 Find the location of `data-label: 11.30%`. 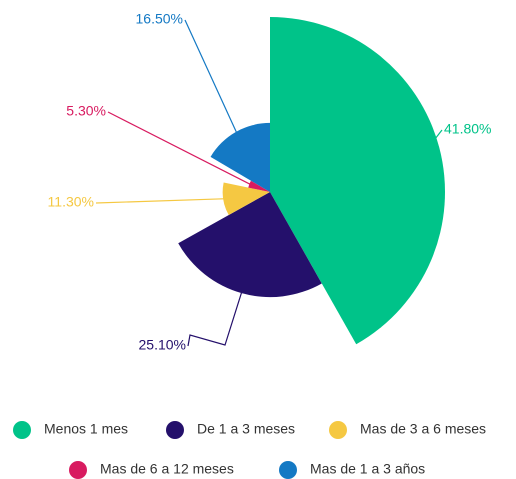

data-label: 11.30% is located at coordinates (71, 202).